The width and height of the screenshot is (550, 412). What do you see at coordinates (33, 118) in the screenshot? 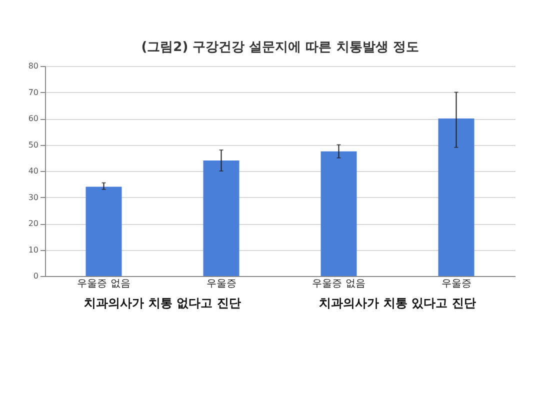
I see `y-tick-label: 60` at bounding box center [33, 118].